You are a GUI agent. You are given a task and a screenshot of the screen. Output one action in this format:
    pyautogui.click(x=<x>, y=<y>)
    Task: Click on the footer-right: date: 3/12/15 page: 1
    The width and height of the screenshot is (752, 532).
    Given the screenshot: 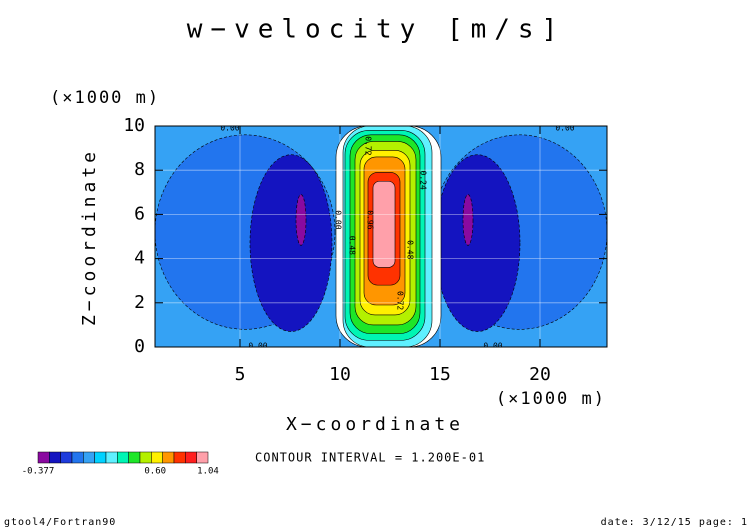 What is the action you would take?
    pyautogui.click(x=674, y=522)
    